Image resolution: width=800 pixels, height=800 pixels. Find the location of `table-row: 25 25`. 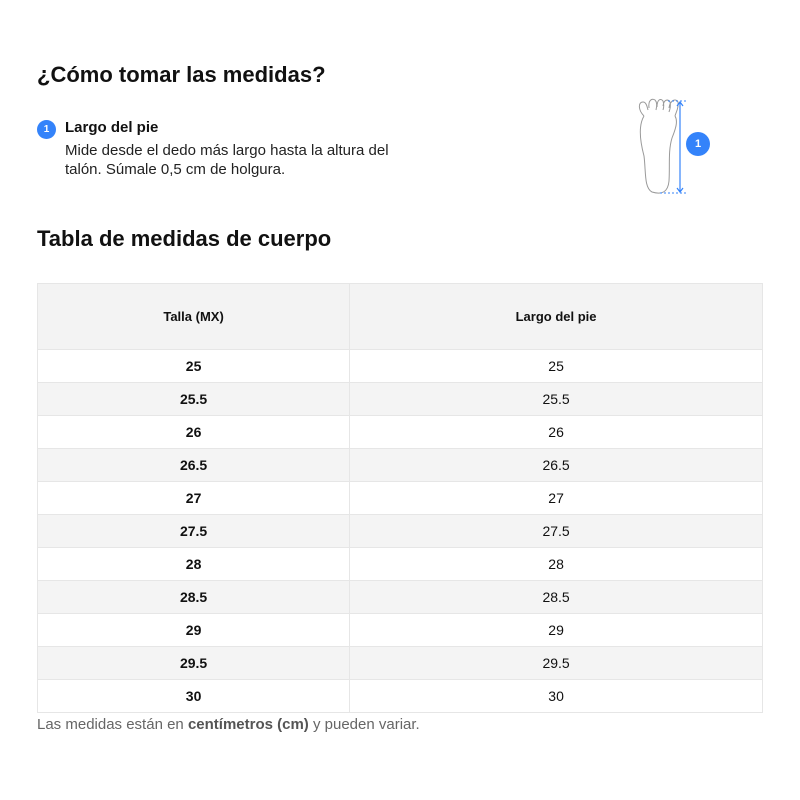

table-row: 25 25 is located at coordinates (399, 366).